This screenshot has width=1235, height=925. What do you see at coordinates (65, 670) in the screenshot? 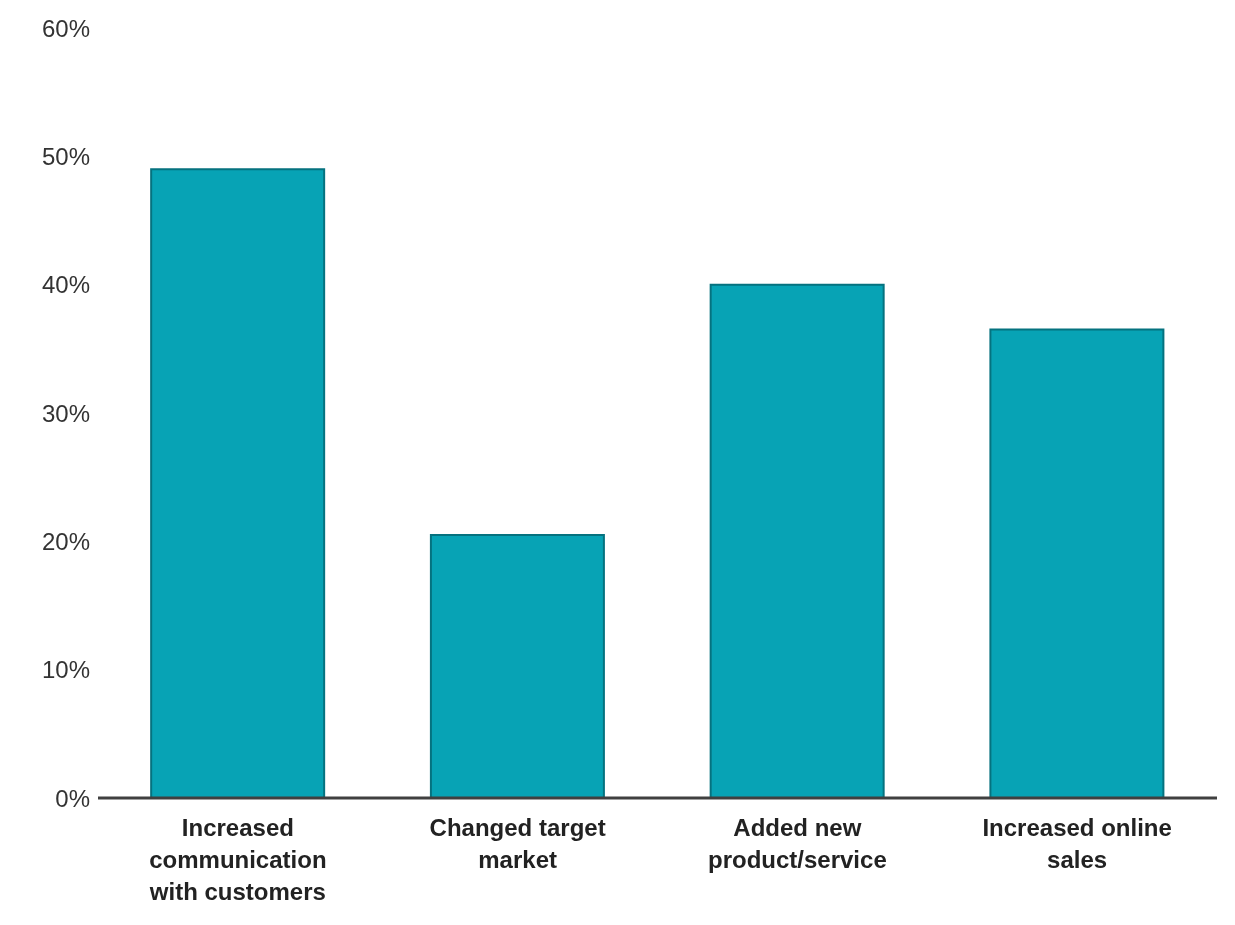
I see `y-tick-label: 10%` at bounding box center [65, 670].